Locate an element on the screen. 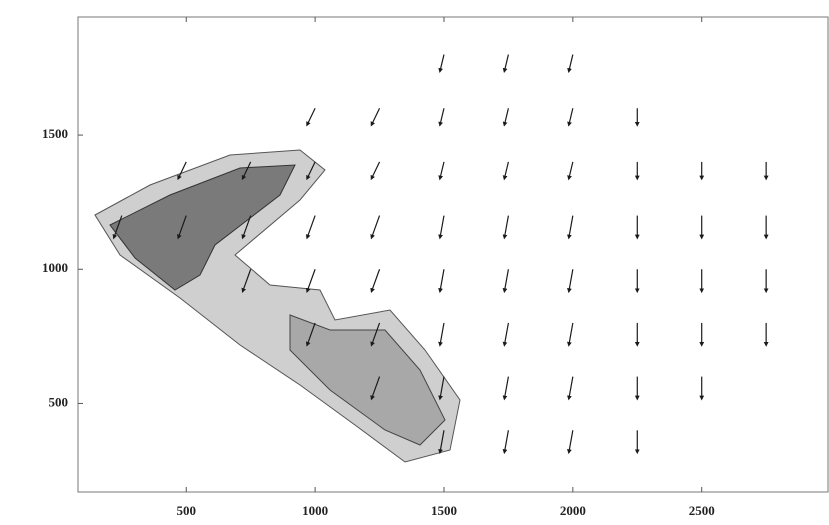 The image size is (829, 525). y-tick-label: 1500 is located at coordinates (55, 133).